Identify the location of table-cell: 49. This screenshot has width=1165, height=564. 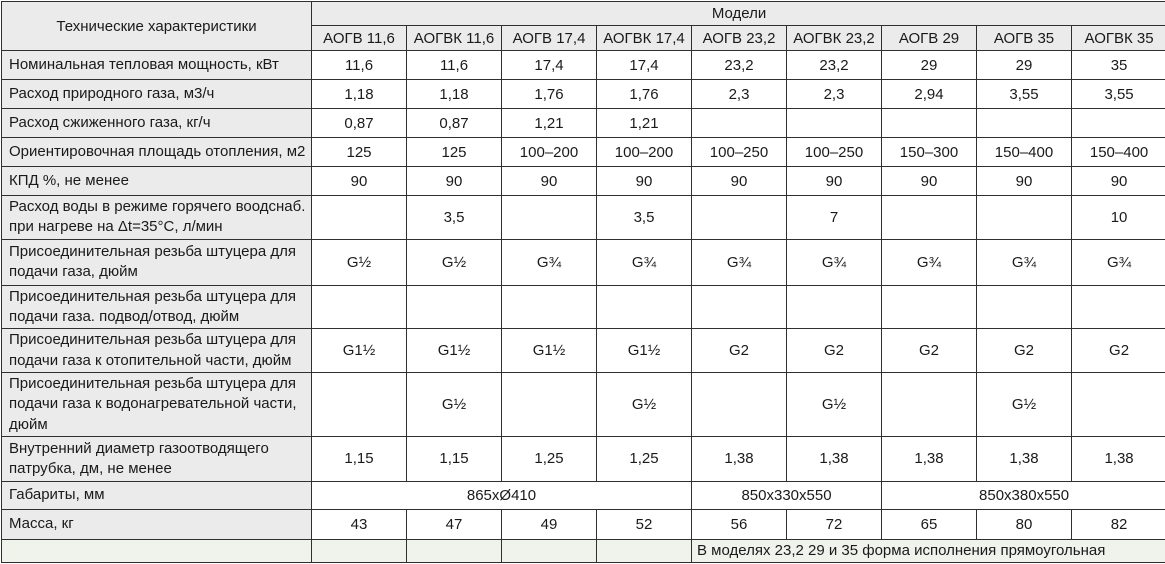
(549, 524).